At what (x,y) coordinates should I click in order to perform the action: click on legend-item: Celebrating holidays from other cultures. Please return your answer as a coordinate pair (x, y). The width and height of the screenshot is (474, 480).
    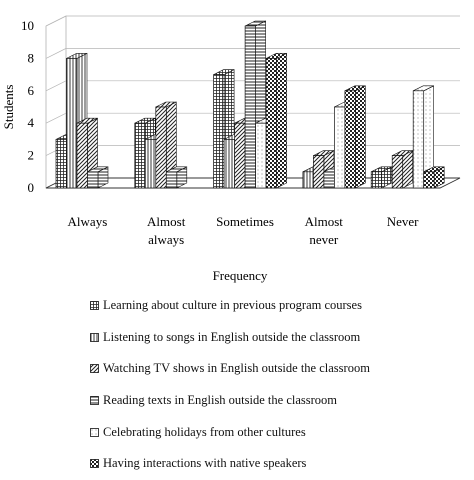
    Looking at the image, I should click on (280, 432).